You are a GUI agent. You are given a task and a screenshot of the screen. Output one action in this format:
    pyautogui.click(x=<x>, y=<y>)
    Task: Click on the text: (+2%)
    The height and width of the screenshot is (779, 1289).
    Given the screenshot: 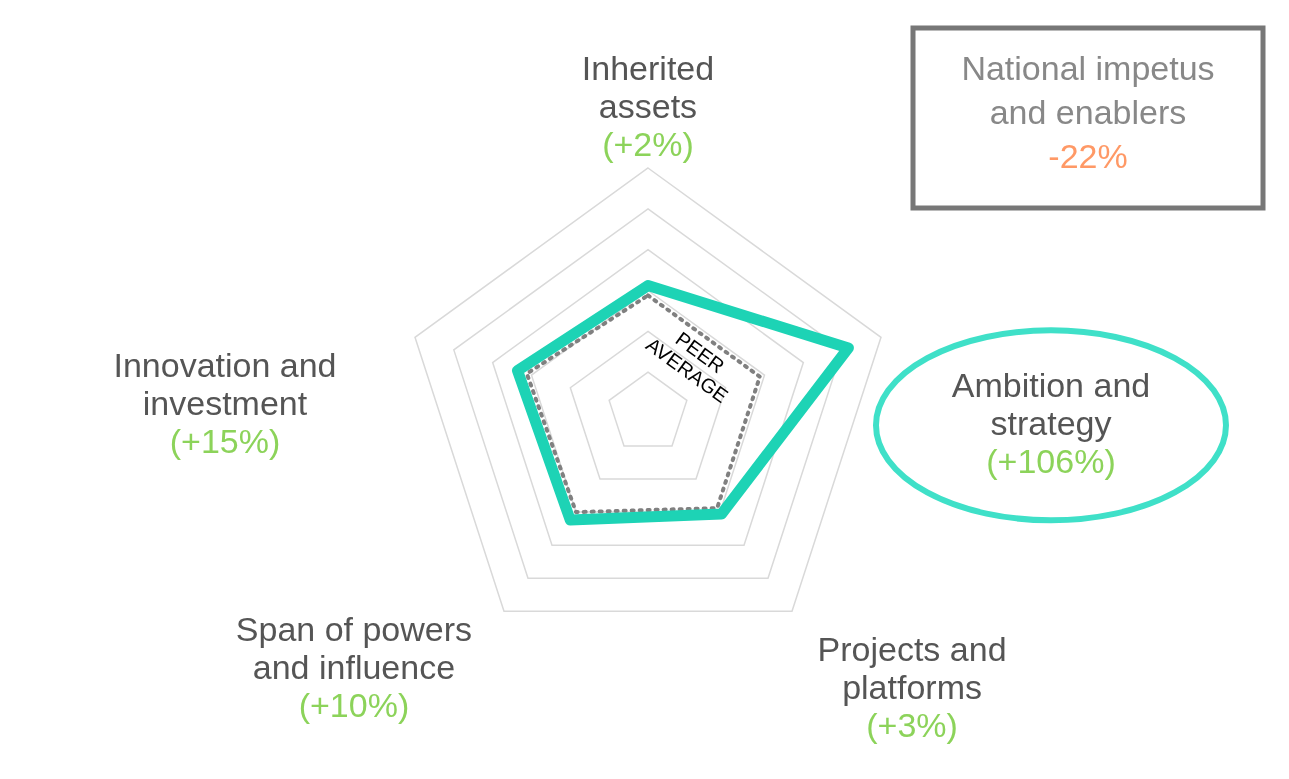 What is the action you would take?
    pyautogui.click(x=648, y=144)
    